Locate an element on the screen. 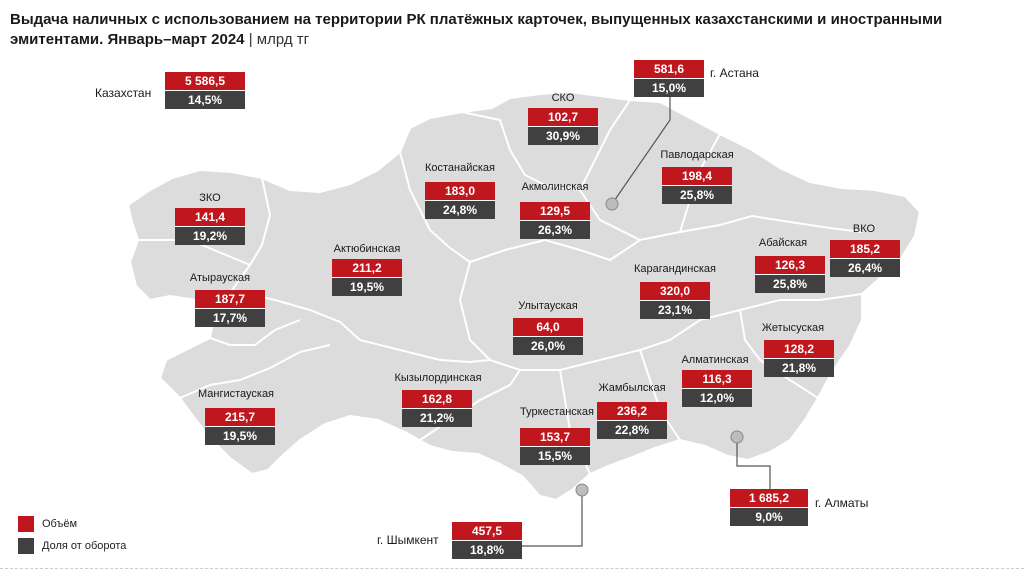  region-share-almaty-region: 12,0% is located at coordinates (717, 398).